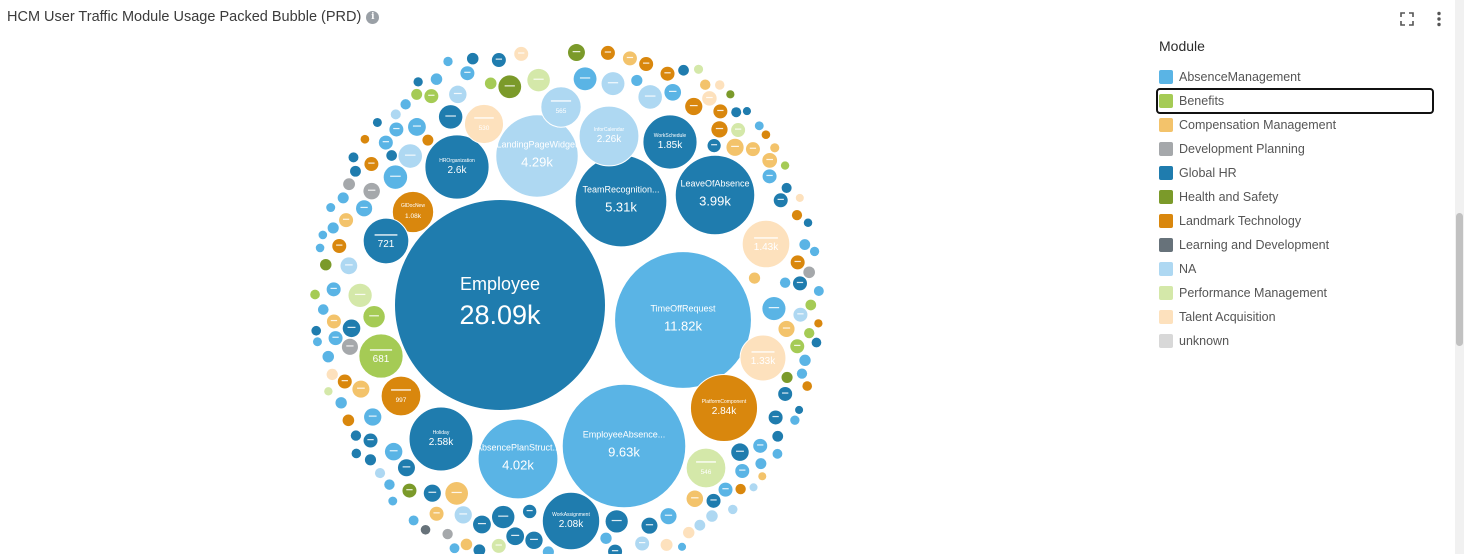 This screenshot has height=554, width=1466. I want to click on legend-item: Performance Management, so click(1299, 293).